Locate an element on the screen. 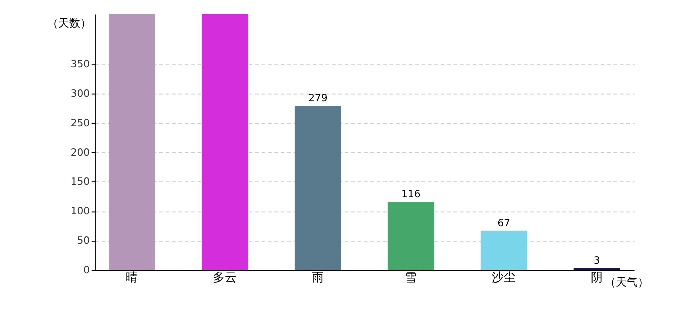 The image size is (680, 320). y-tick-label: 50 is located at coordinates (83, 242).